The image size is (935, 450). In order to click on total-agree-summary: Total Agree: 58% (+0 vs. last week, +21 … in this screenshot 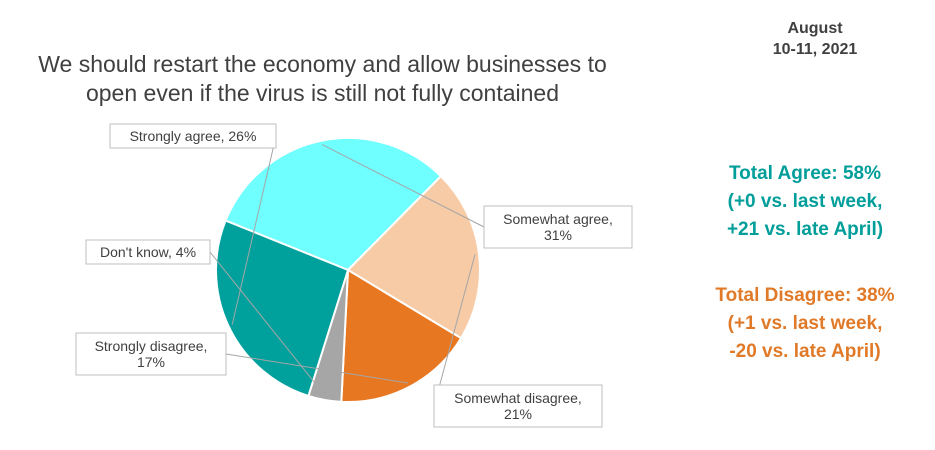, I will do `click(805, 202)`.